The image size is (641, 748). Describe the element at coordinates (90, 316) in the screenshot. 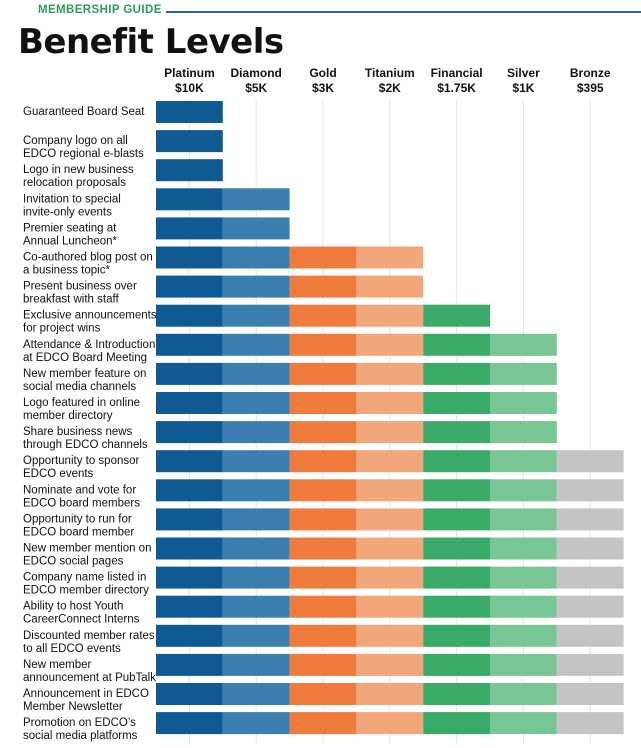

I see `benefit-label: Exclusive announcements` at that location.